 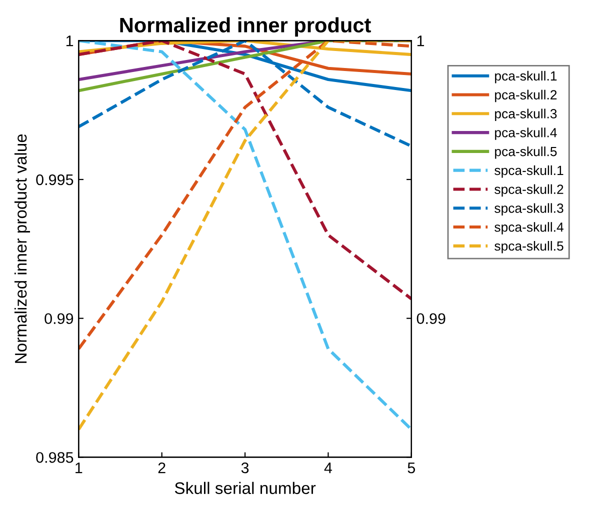 What do you see at coordinates (70, 41) in the screenshot?
I see `y-tick-label: 1` at bounding box center [70, 41].